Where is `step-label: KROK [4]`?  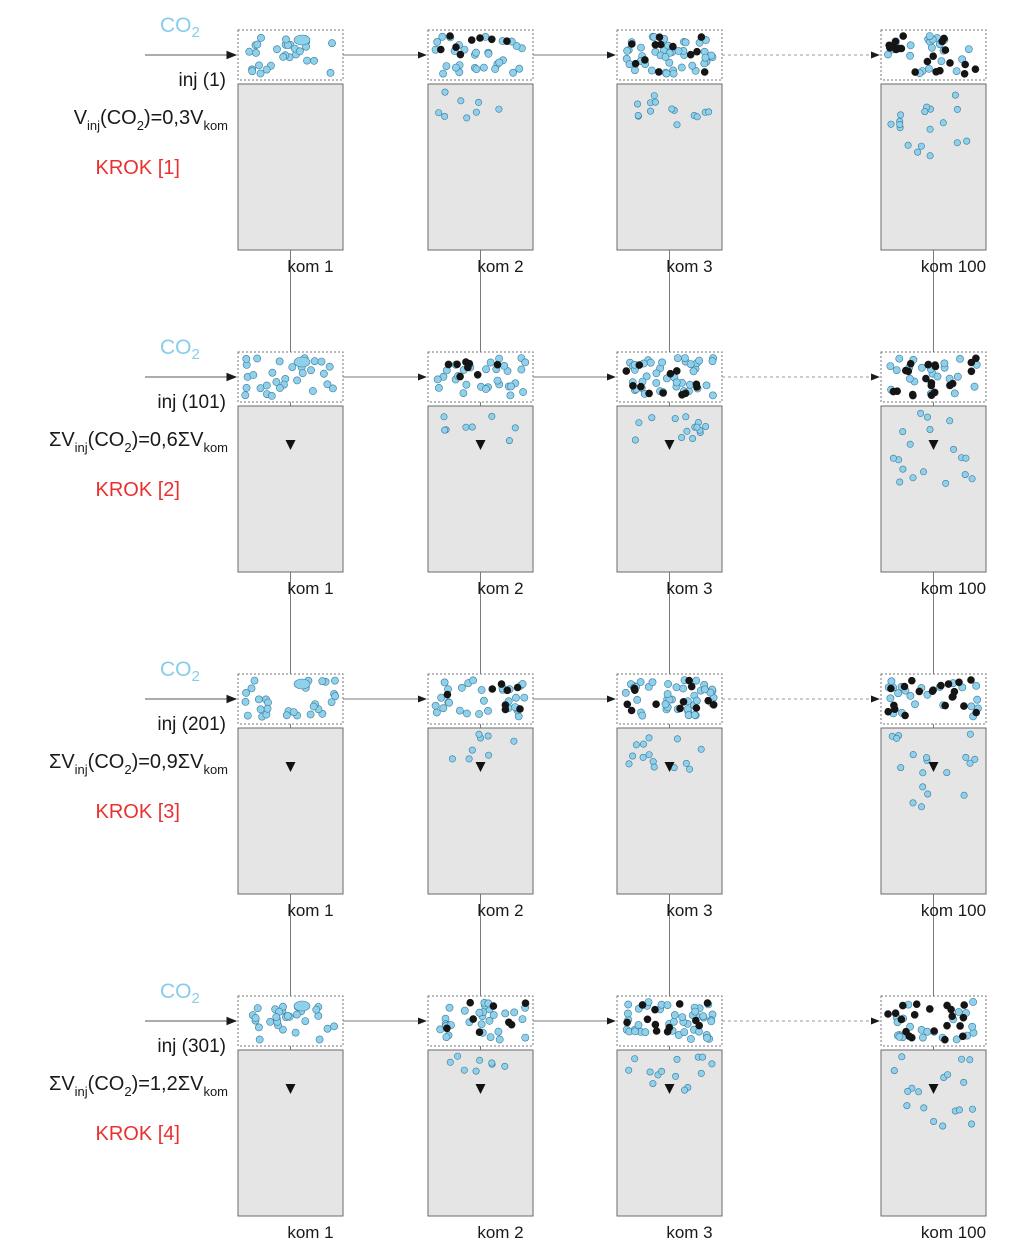 step-label: KROK [4] is located at coordinates (138, 1134).